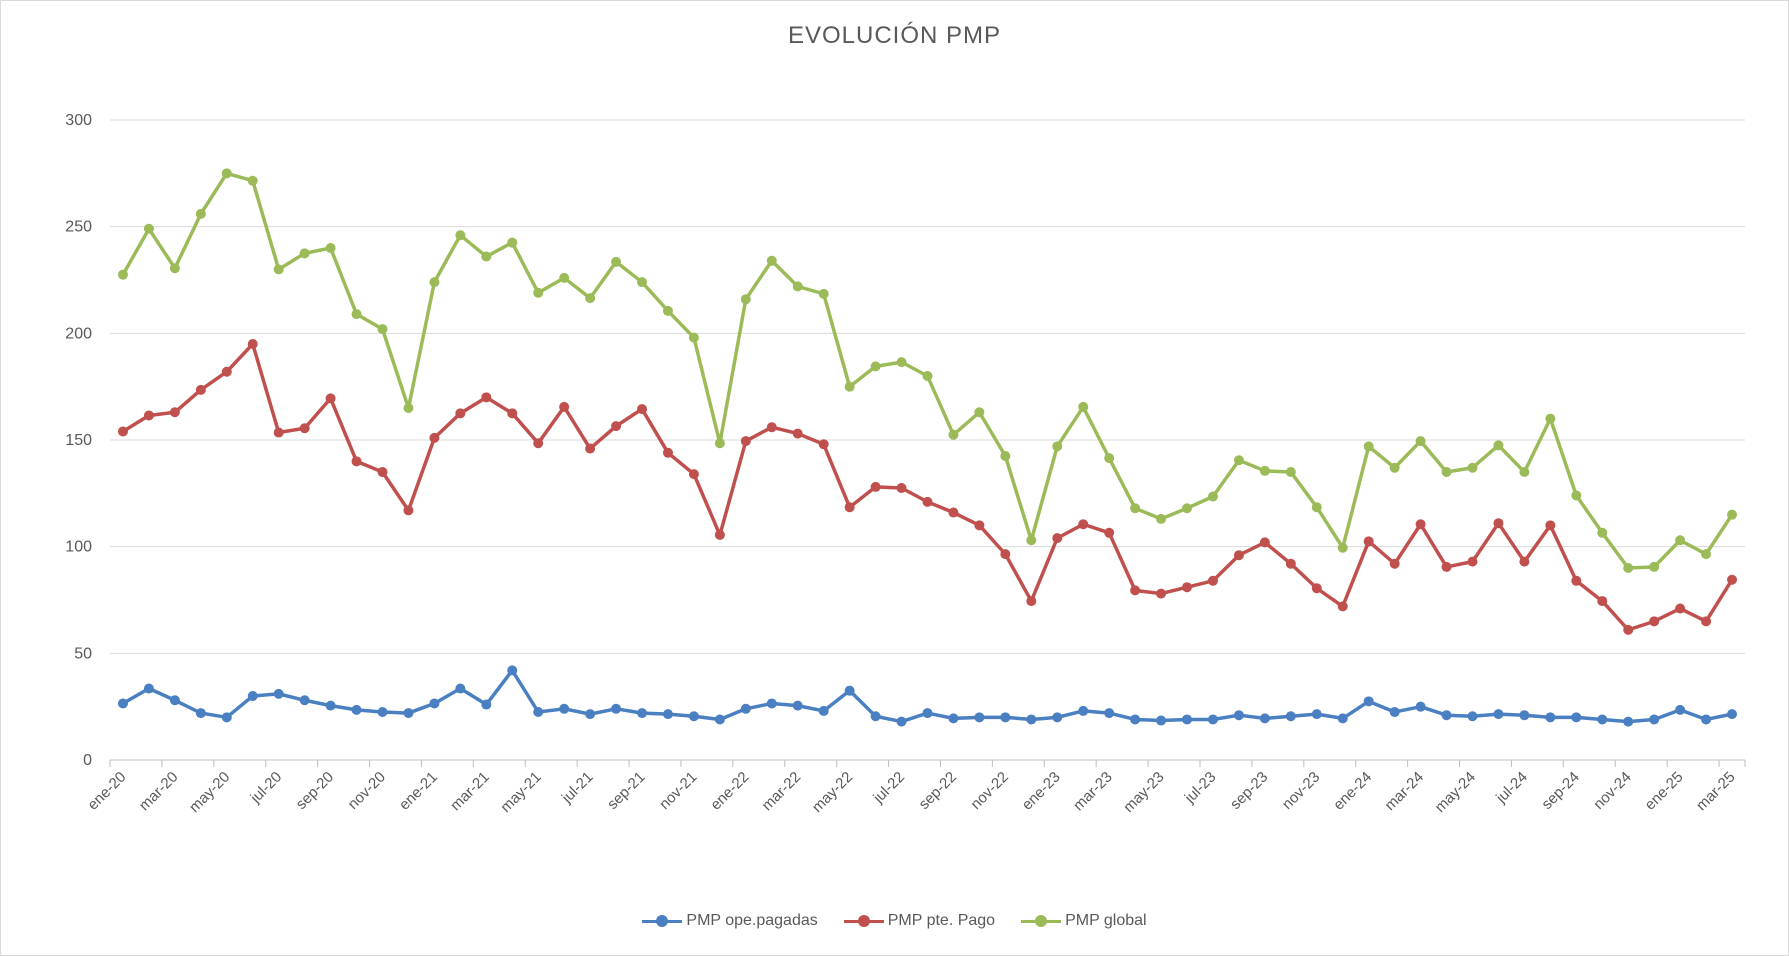 This screenshot has height=956, width=1789. What do you see at coordinates (1455, 792) in the screenshot?
I see `x-tick-label: may-24` at bounding box center [1455, 792].